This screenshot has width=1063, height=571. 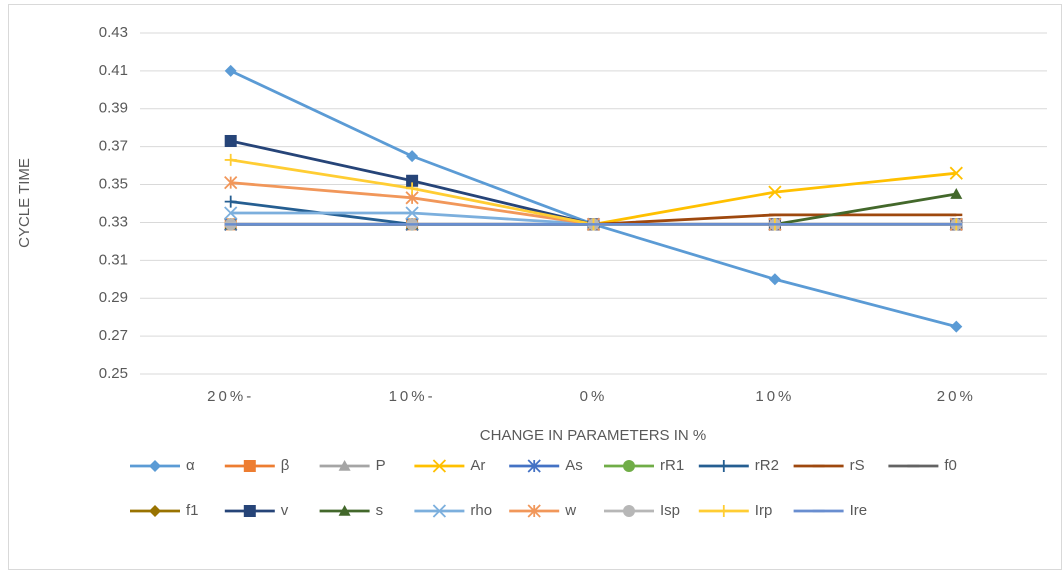 I want to click on y-tick-label: 0.39, so click(x=113, y=108).